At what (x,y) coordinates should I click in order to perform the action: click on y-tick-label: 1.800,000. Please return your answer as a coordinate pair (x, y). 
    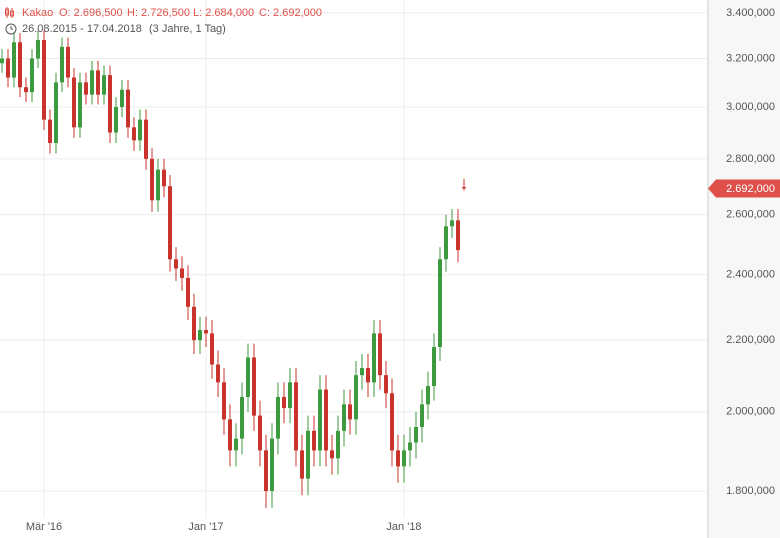
    Looking at the image, I should click on (750, 491).